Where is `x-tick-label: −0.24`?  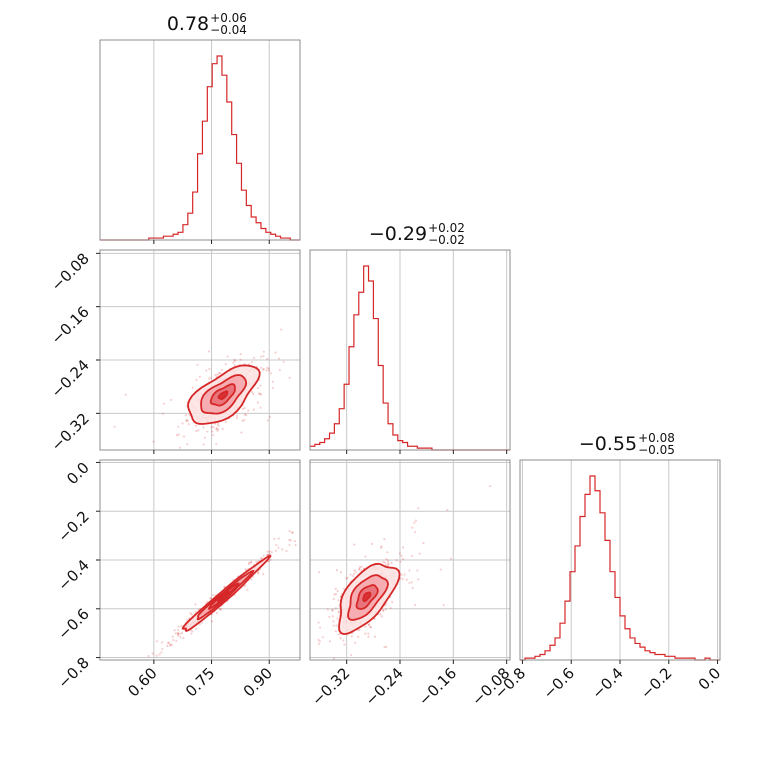
x-tick-label: −0.24 is located at coordinates (384, 686).